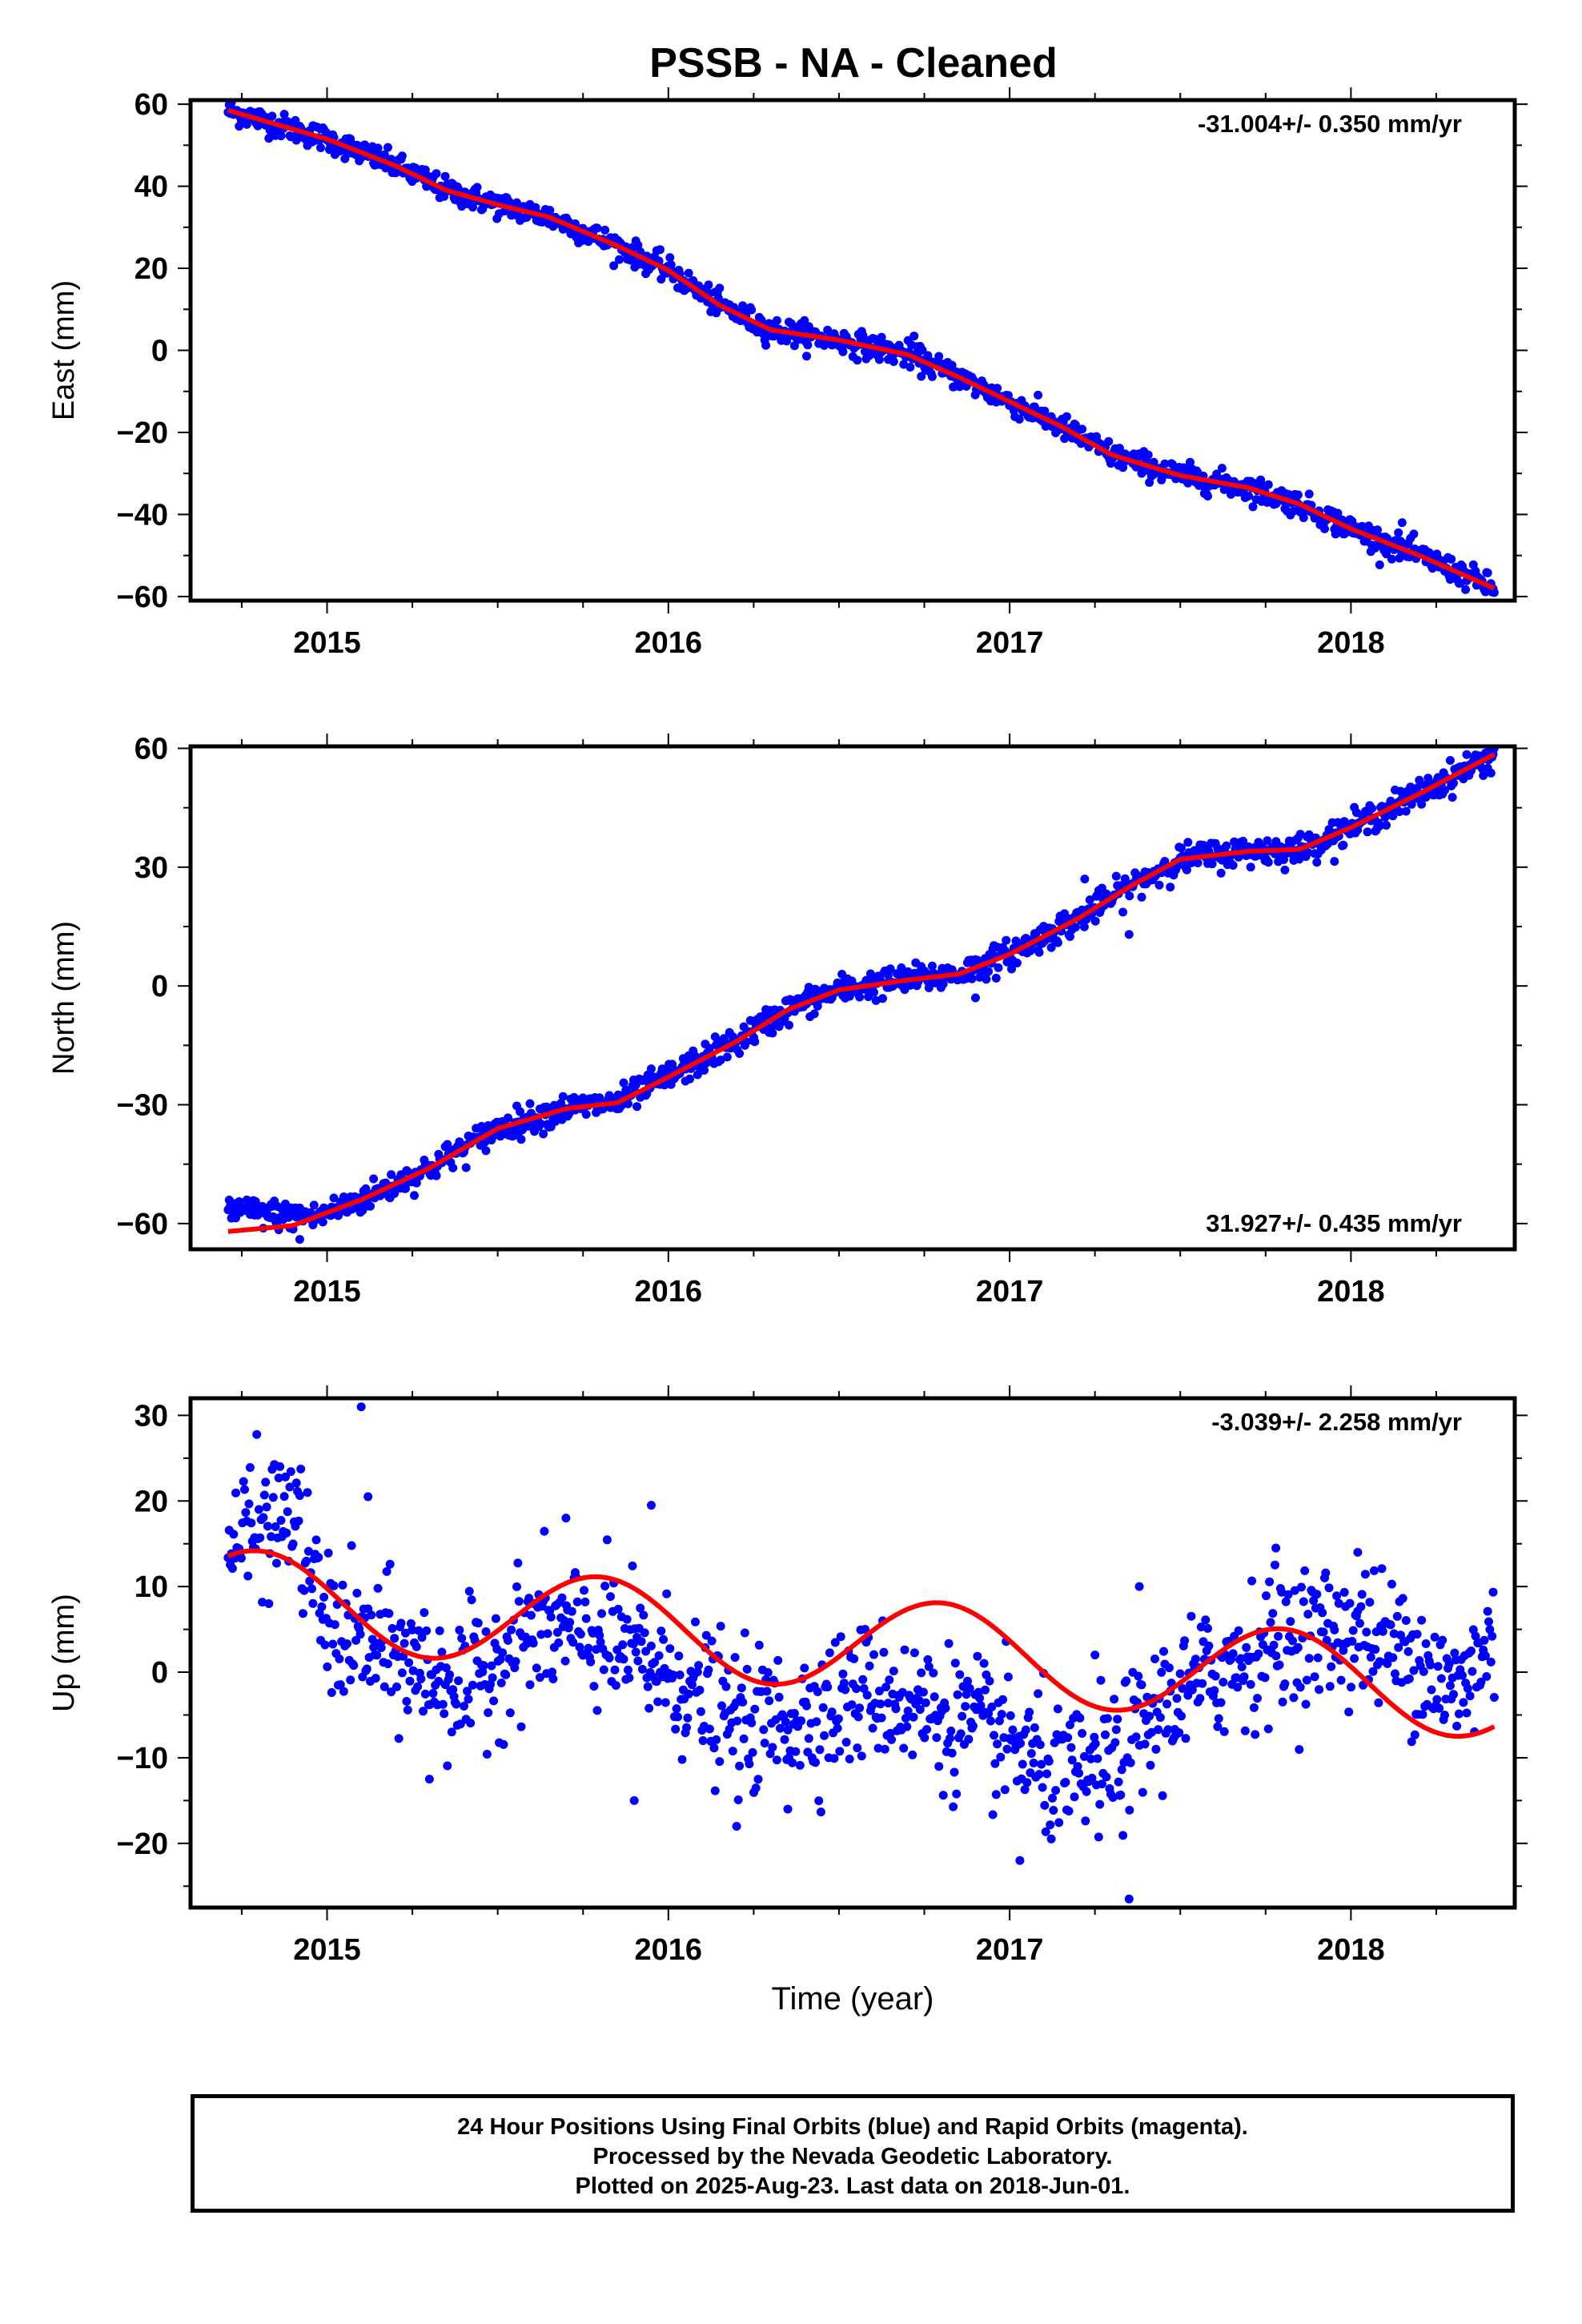 Image resolution: width=1582 pixels, height=2324 pixels. What do you see at coordinates (151, 1416) in the screenshot?
I see `y-tick-label: 30` at bounding box center [151, 1416].